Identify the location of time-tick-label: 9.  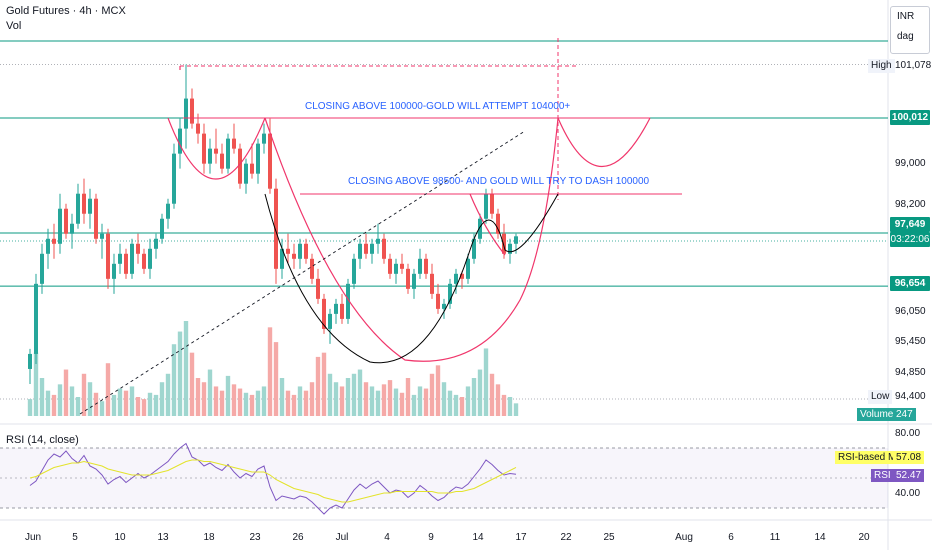
(431, 537).